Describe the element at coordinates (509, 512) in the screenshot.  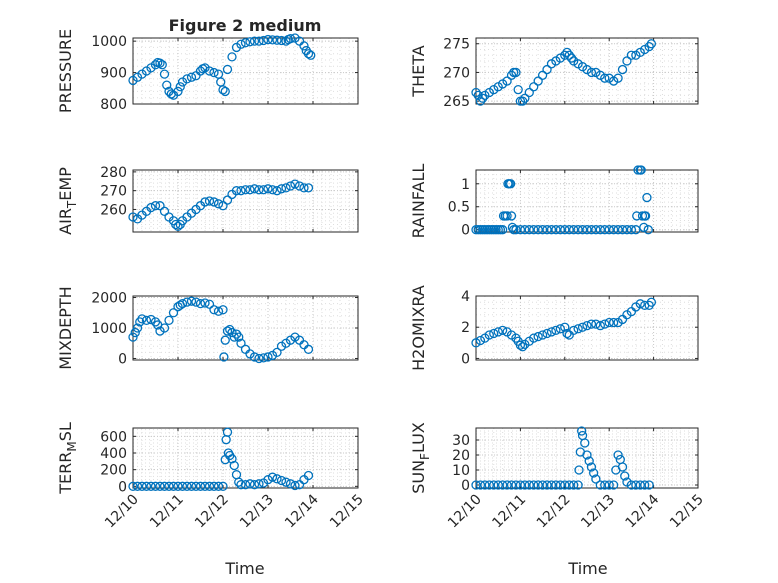
I see `x-tick-label: 12/11` at that location.